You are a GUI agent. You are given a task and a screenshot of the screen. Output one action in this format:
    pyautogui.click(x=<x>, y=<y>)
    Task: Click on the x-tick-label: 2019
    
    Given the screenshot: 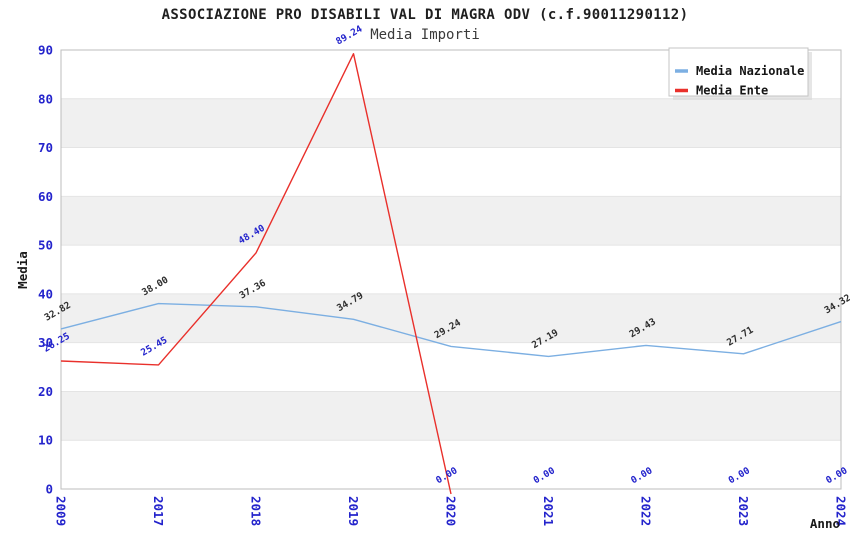 What is the action you would take?
    pyautogui.click(x=353, y=511)
    